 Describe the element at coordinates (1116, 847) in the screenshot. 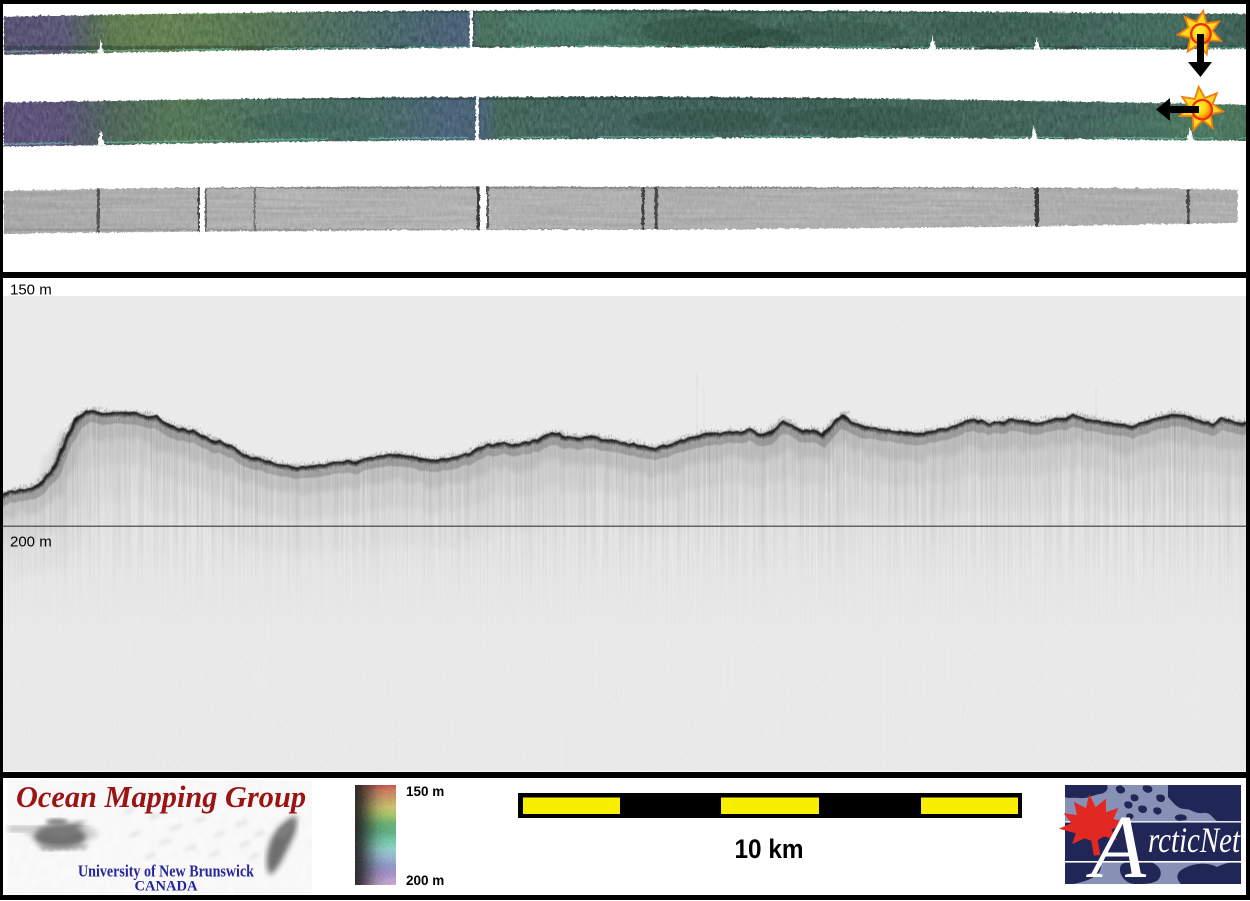

I see `svg-text: A` at that location.